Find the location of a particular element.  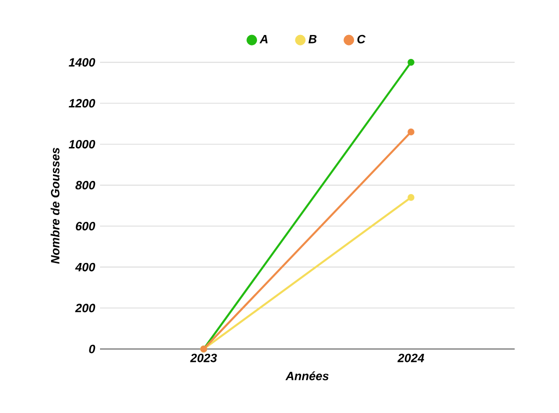

y-tick-label: 400 is located at coordinates (85, 267).